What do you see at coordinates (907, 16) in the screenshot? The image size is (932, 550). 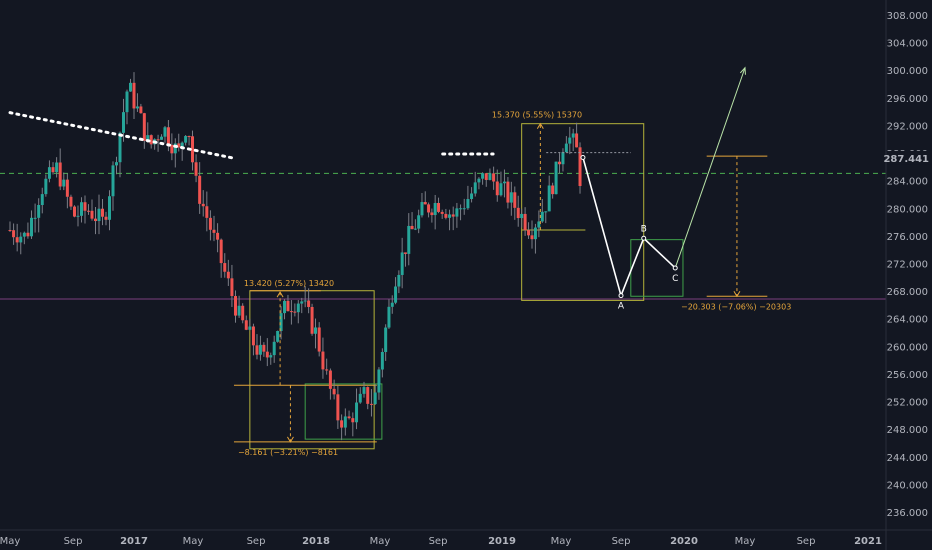 I see `price-tick-label: 308.000` at bounding box center [907, 16].